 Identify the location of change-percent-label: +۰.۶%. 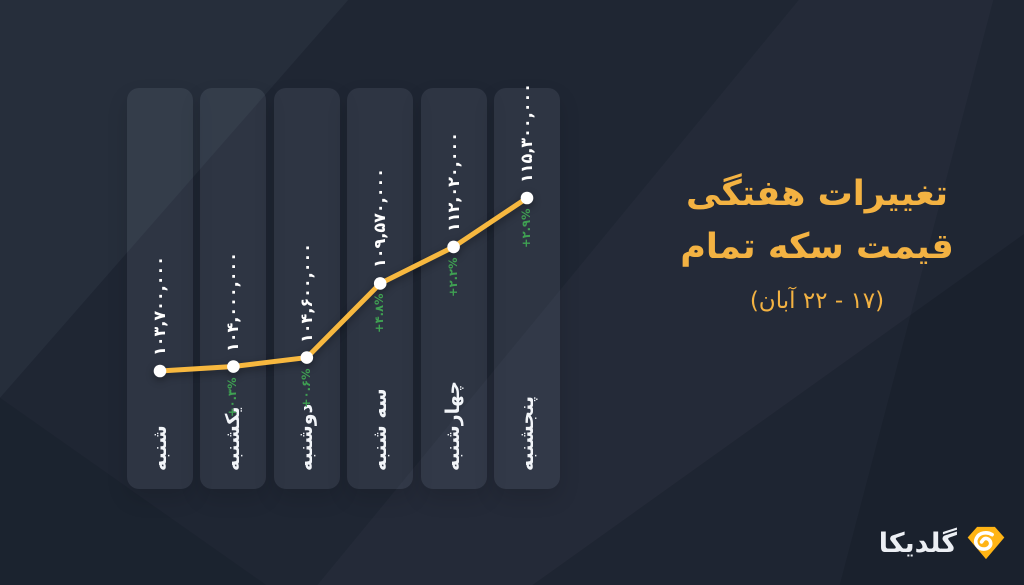
(305, 387).